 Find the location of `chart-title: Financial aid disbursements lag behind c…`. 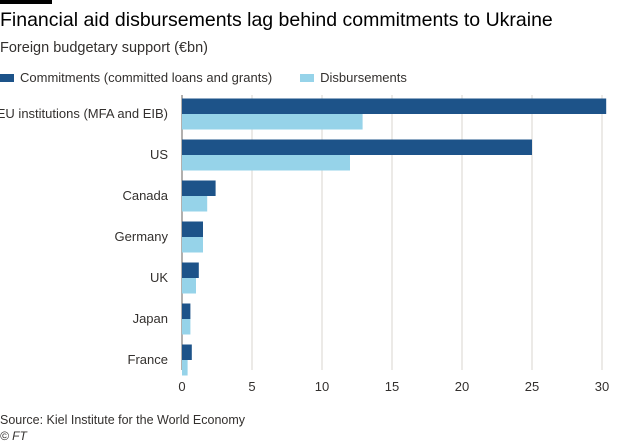

chart-title: Financial aid disbursements lag behind c… is located at coordinates (276, 20).